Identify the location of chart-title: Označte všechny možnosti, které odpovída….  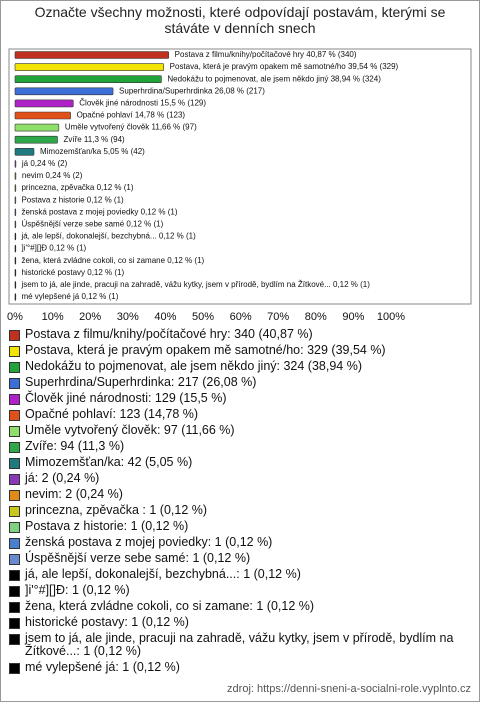
(240, 20).